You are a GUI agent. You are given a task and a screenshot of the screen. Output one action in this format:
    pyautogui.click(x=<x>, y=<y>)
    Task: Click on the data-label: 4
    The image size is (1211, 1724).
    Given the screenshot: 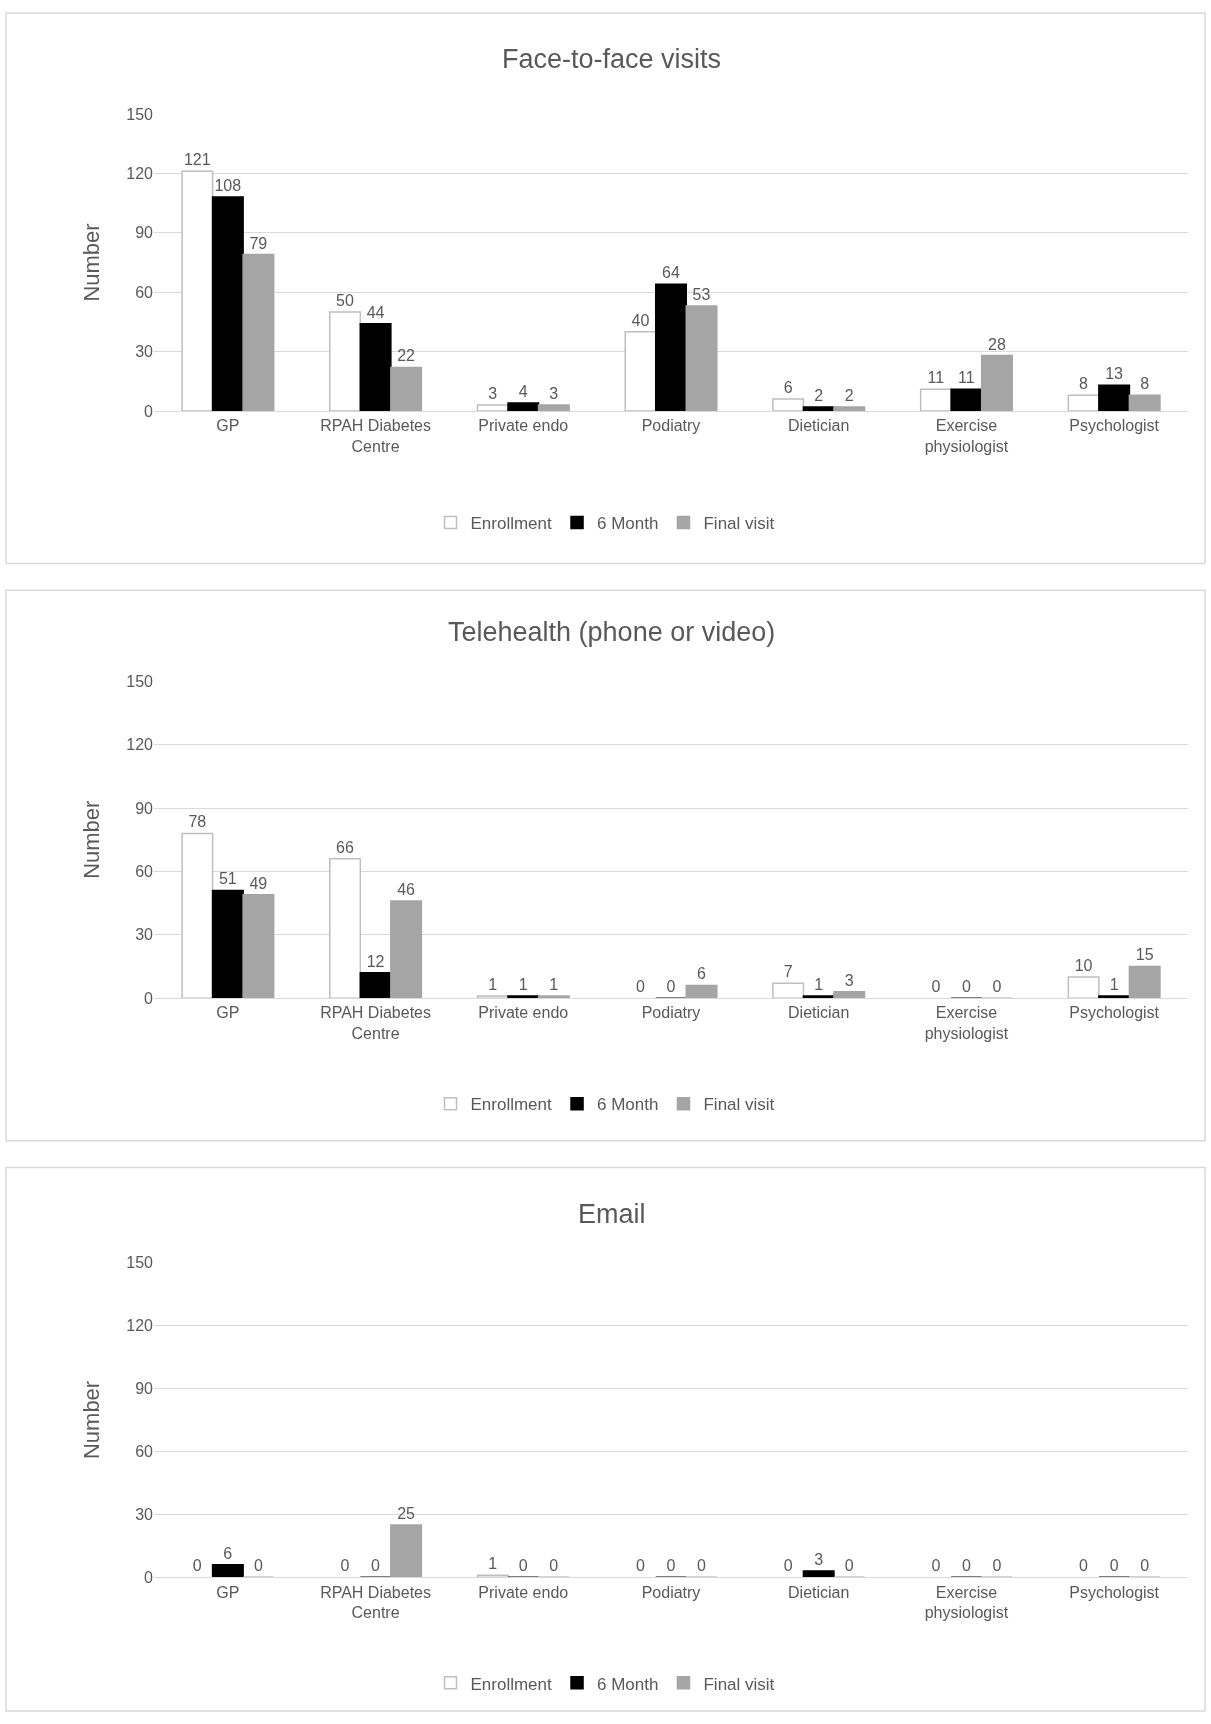 What is the action you would take?
    pyautogui.click(x=523, y=392)
    